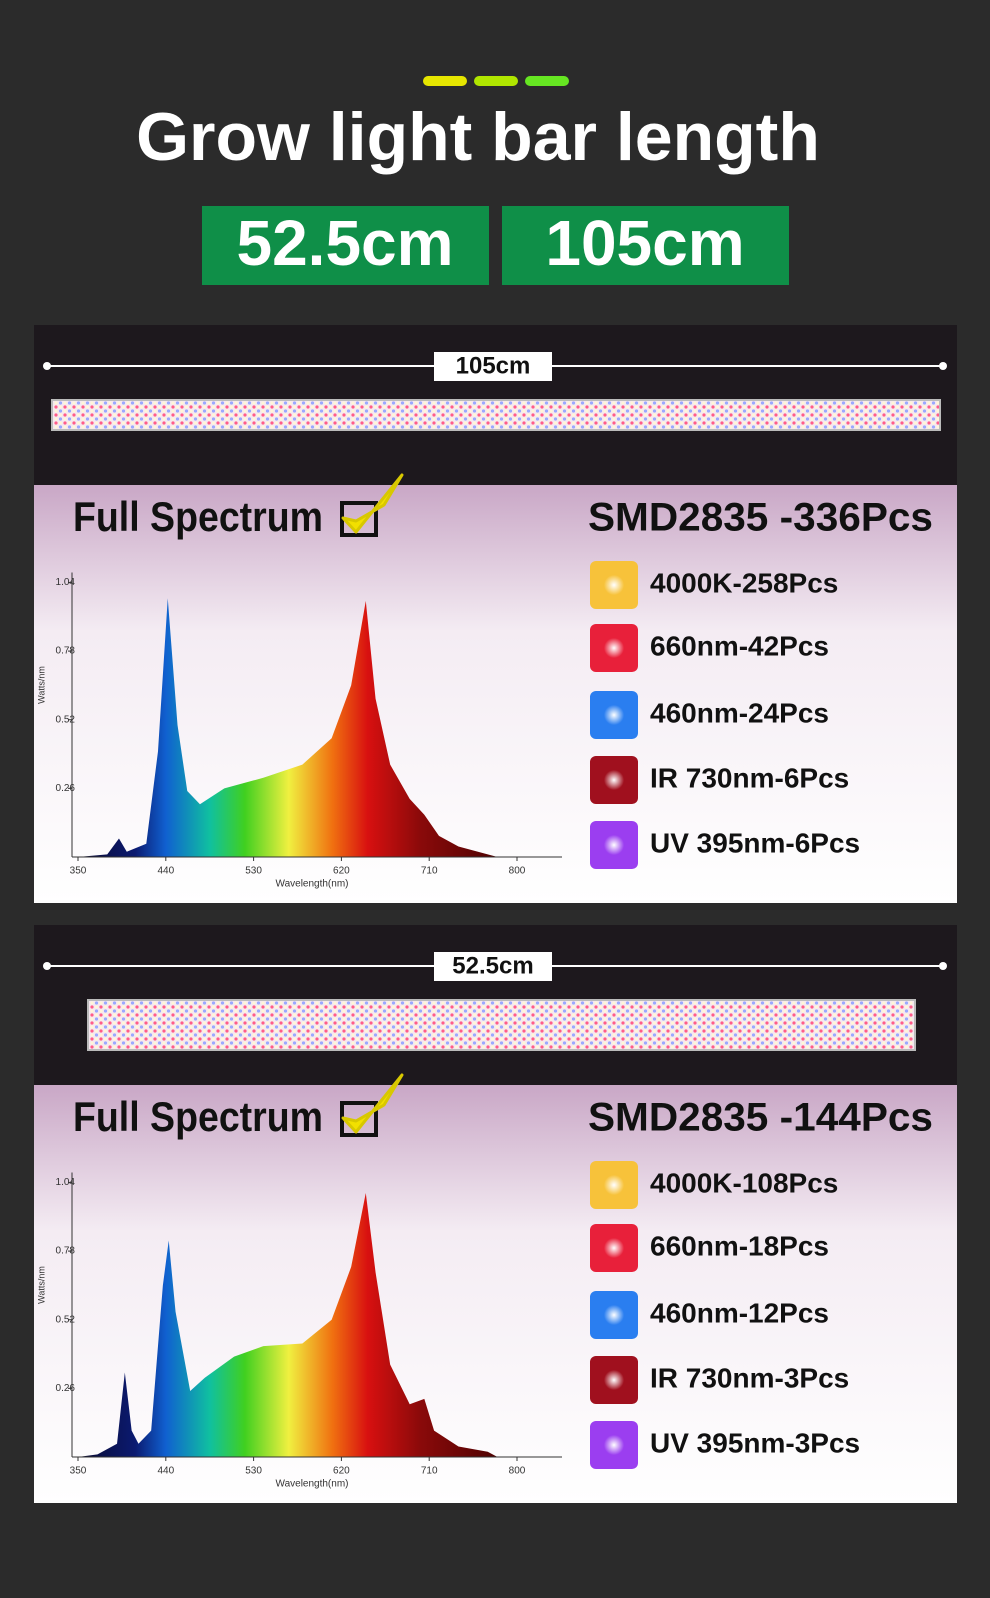  I want to click on title: Grow light bar length, so click(478, 137).